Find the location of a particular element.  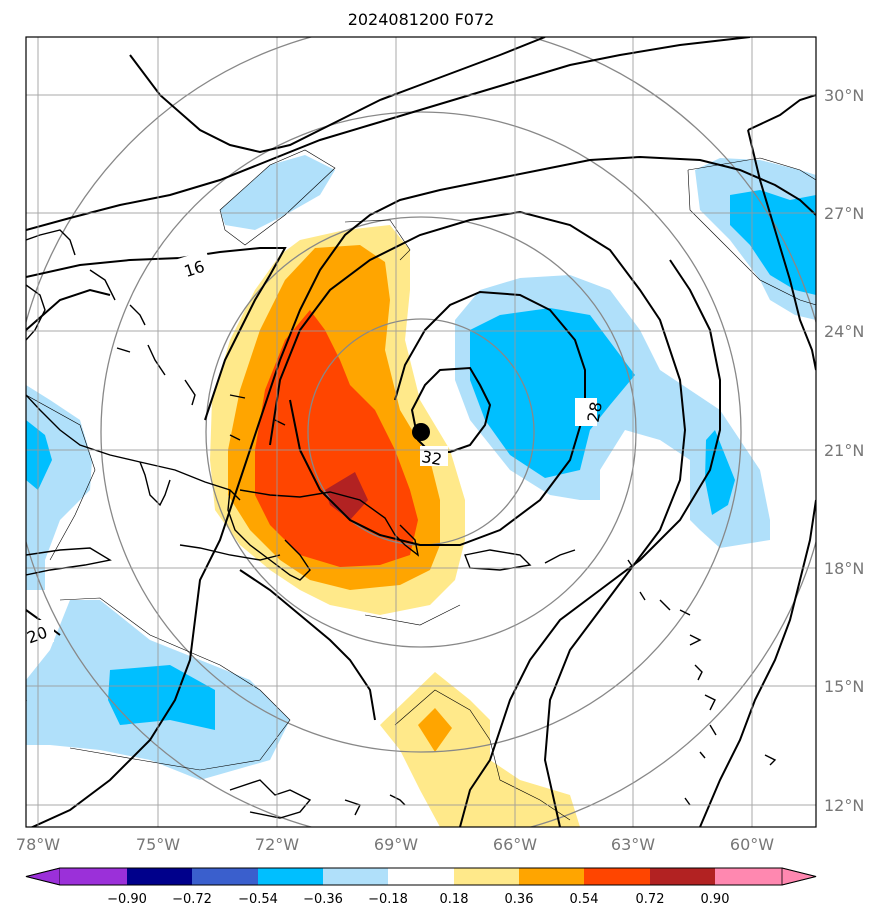

storm-center-marker is located at coordinates (421, 432).